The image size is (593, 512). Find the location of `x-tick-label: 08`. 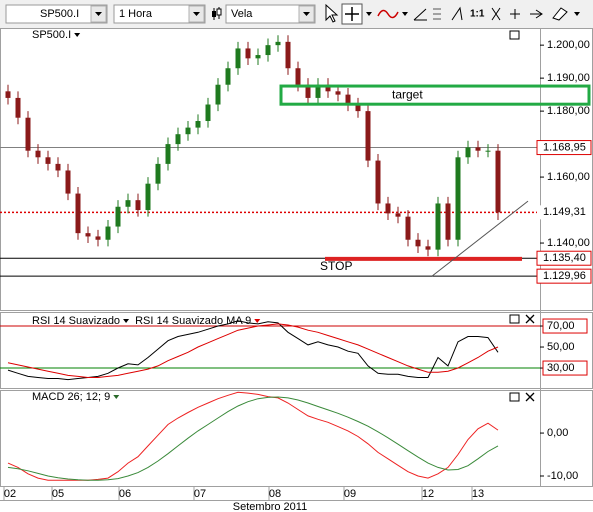

x-tick-label: 08 is located at coordinates (275, 494).